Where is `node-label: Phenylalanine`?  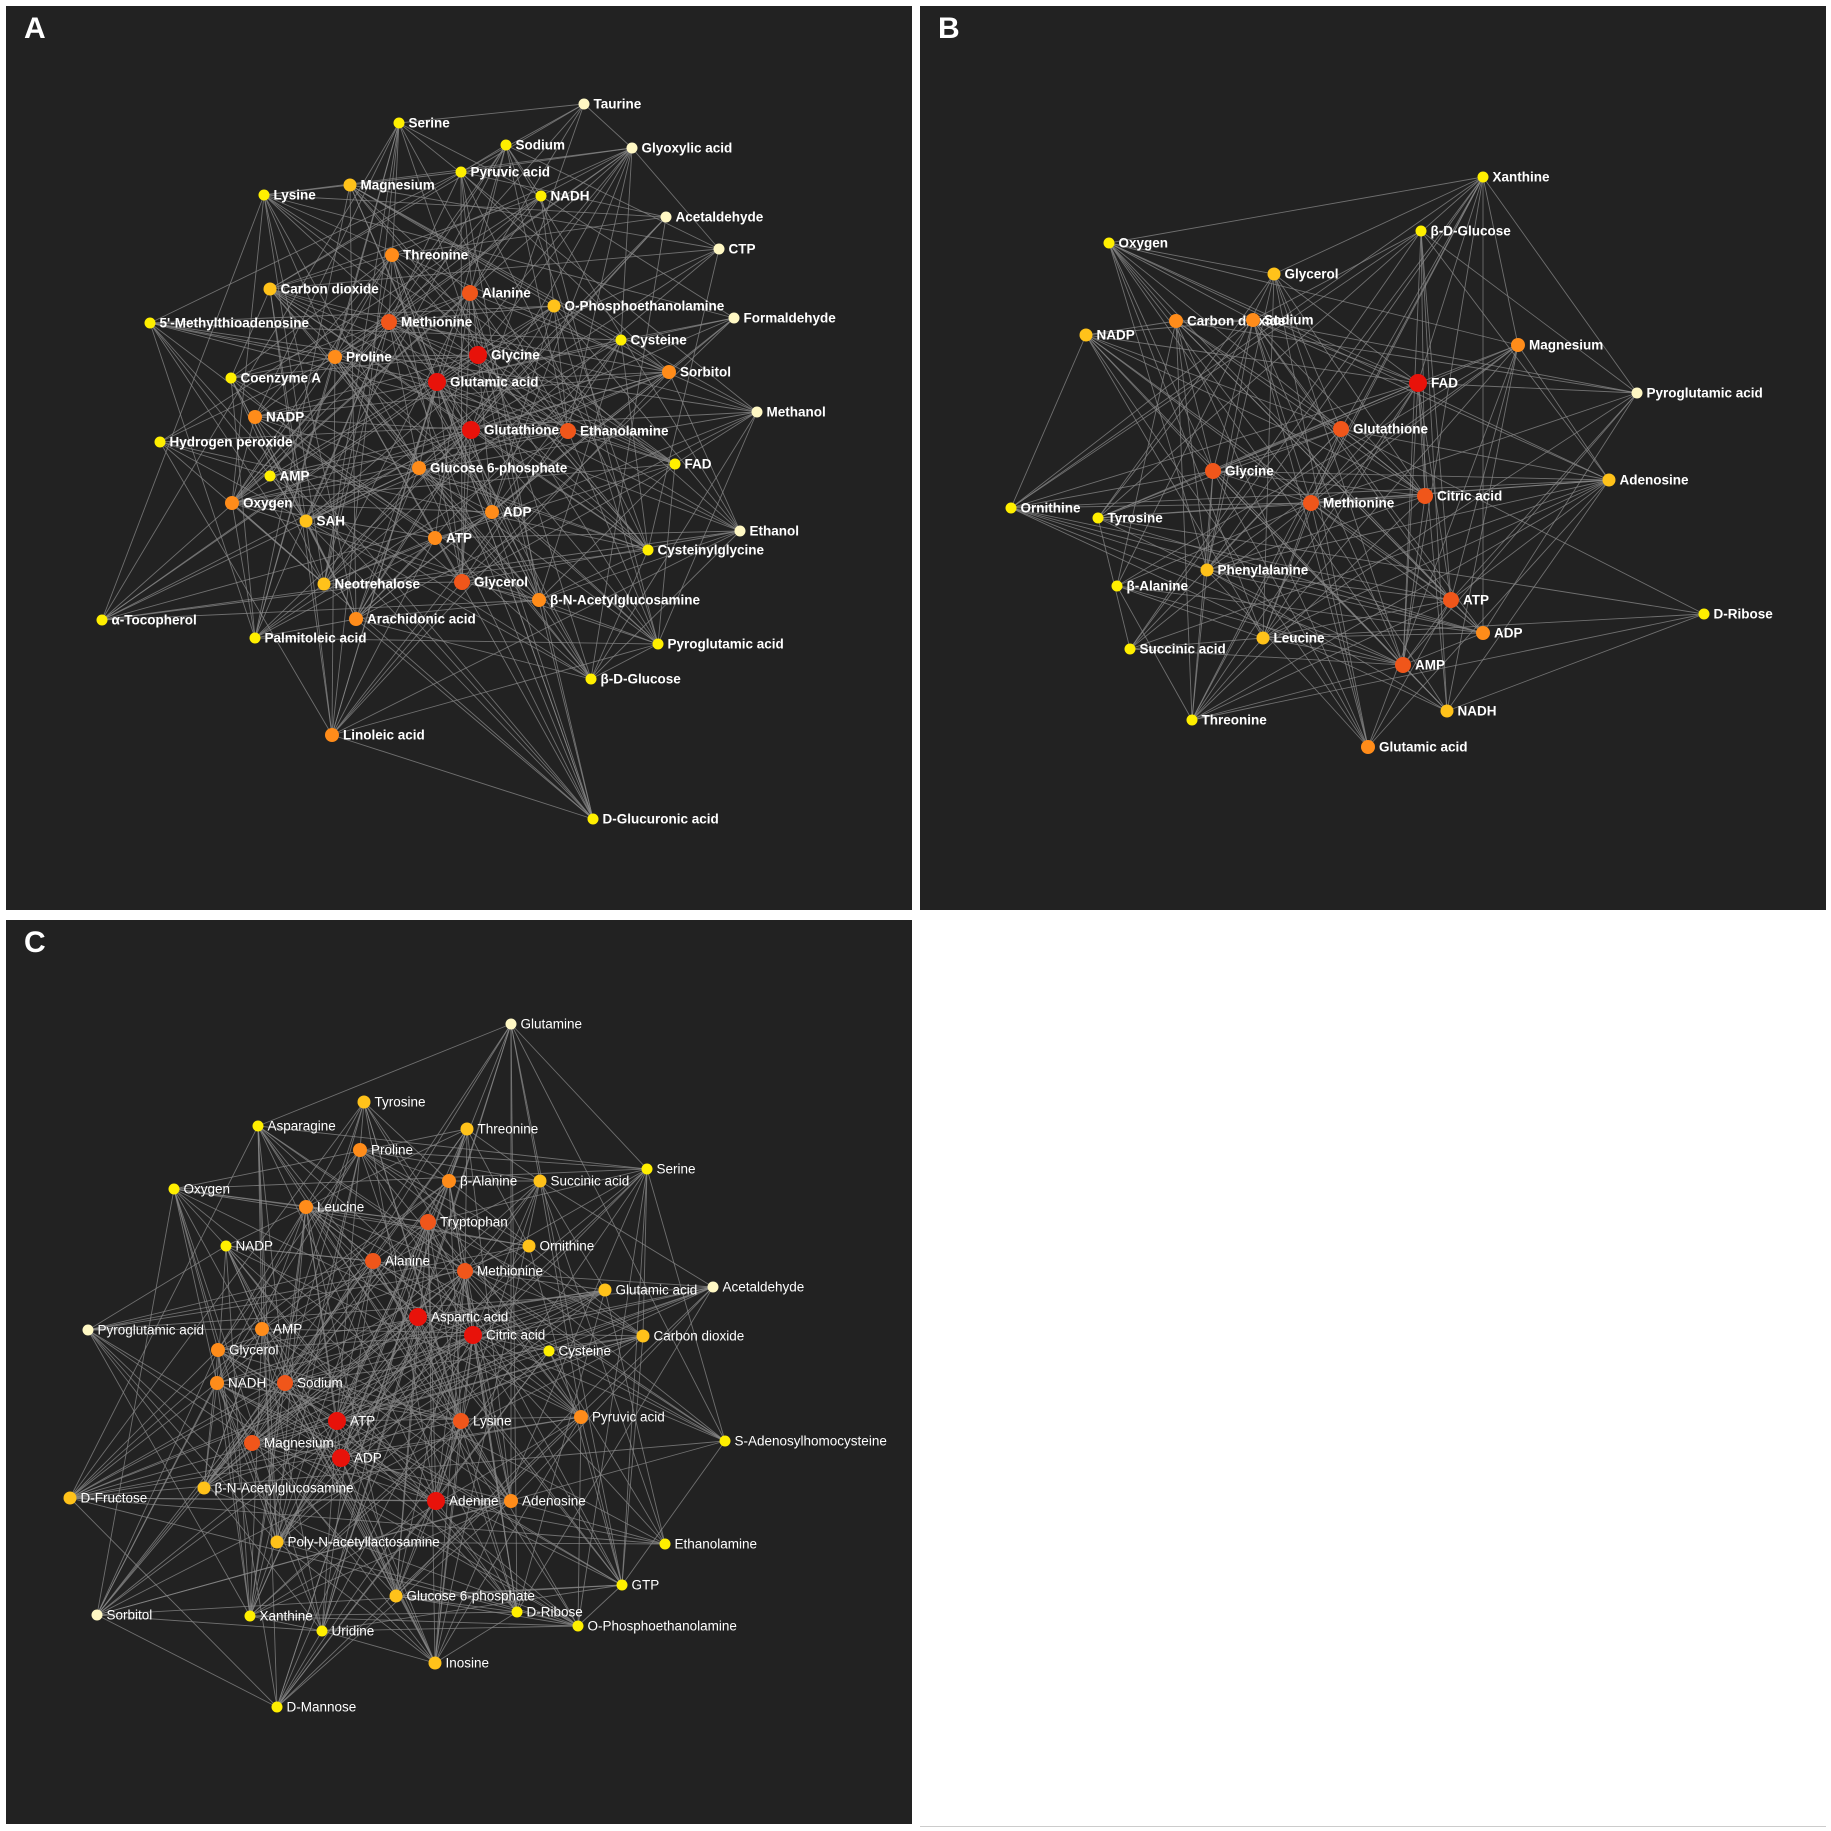 node-label: Phenylalanine is located at coordinates (1263, 570).